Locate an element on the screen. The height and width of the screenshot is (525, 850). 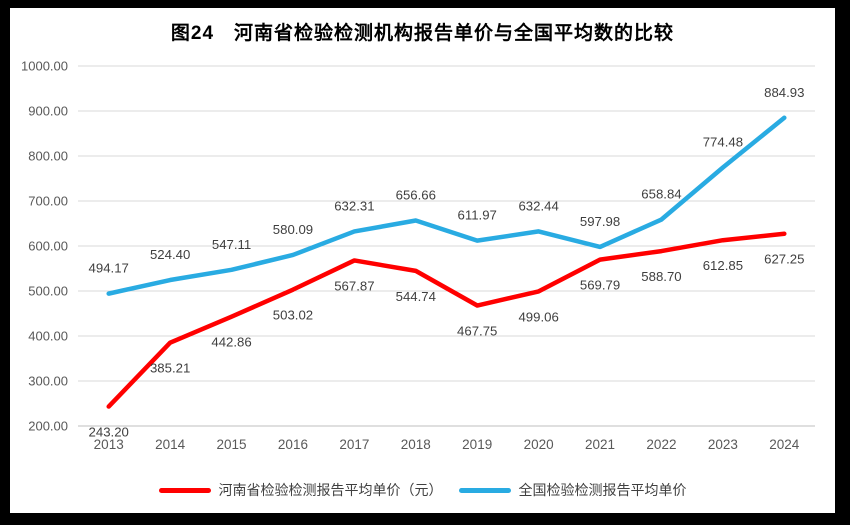
data-label-series-0: 612.85 is located at coordinates (723, 265).